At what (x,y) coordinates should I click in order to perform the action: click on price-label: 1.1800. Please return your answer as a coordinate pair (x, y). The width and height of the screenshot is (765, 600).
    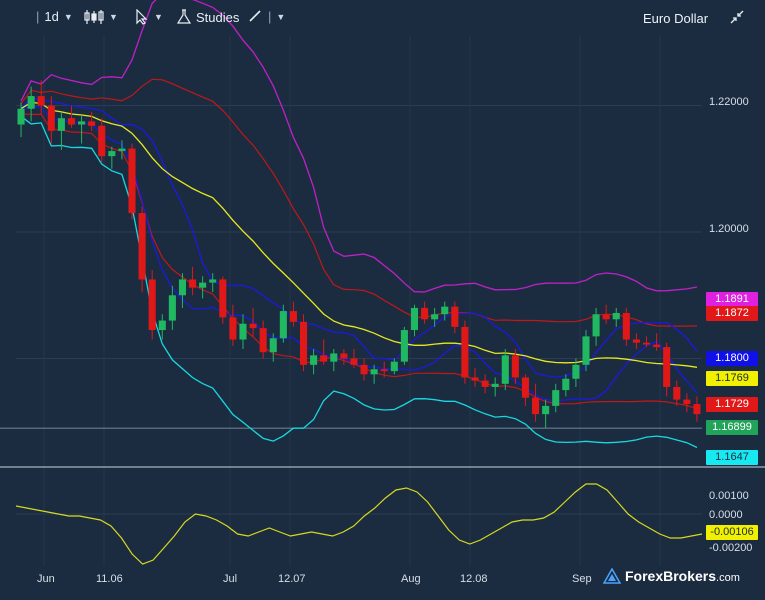
    Looking at the image, I should click on (732, 358).